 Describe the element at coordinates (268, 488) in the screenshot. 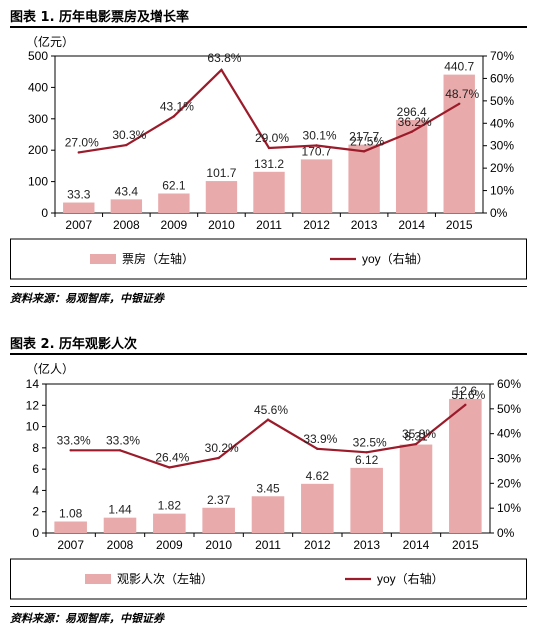

I see `chart-2-bar-label: 3.45` at that location.